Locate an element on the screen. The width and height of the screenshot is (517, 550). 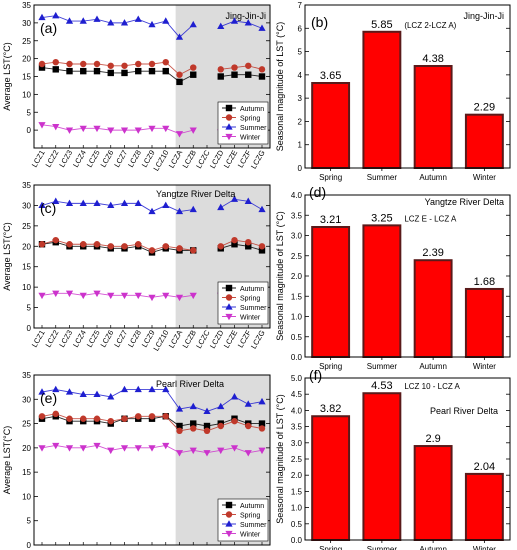
y-tick-label: 1 is located at coordinates (300, 145).